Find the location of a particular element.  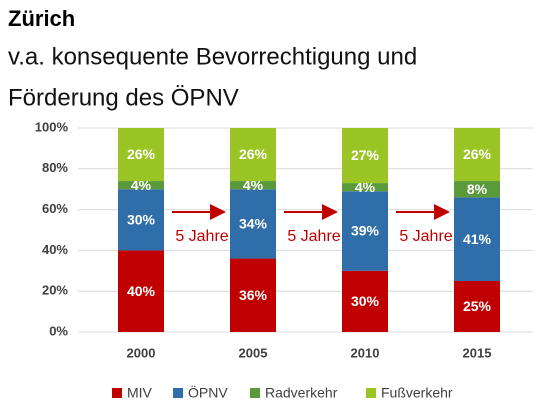

x-tick-label: 2005 is located at coordinates (253, 352).